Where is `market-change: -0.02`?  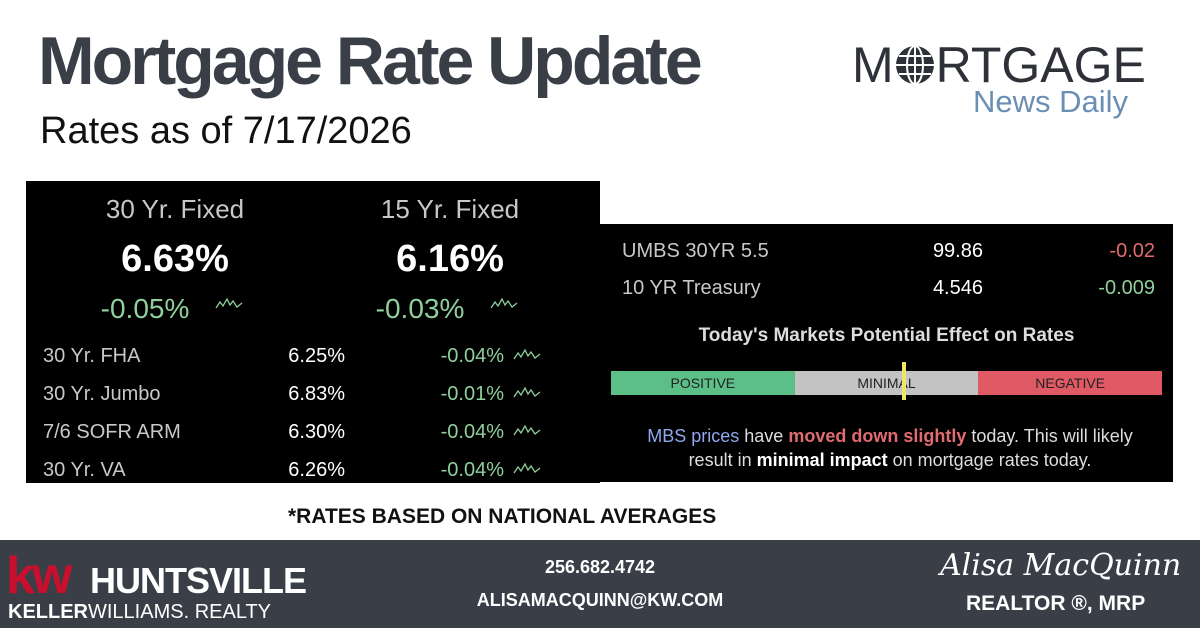
market-change: -0.02 is located at coordinates (1132, 251).